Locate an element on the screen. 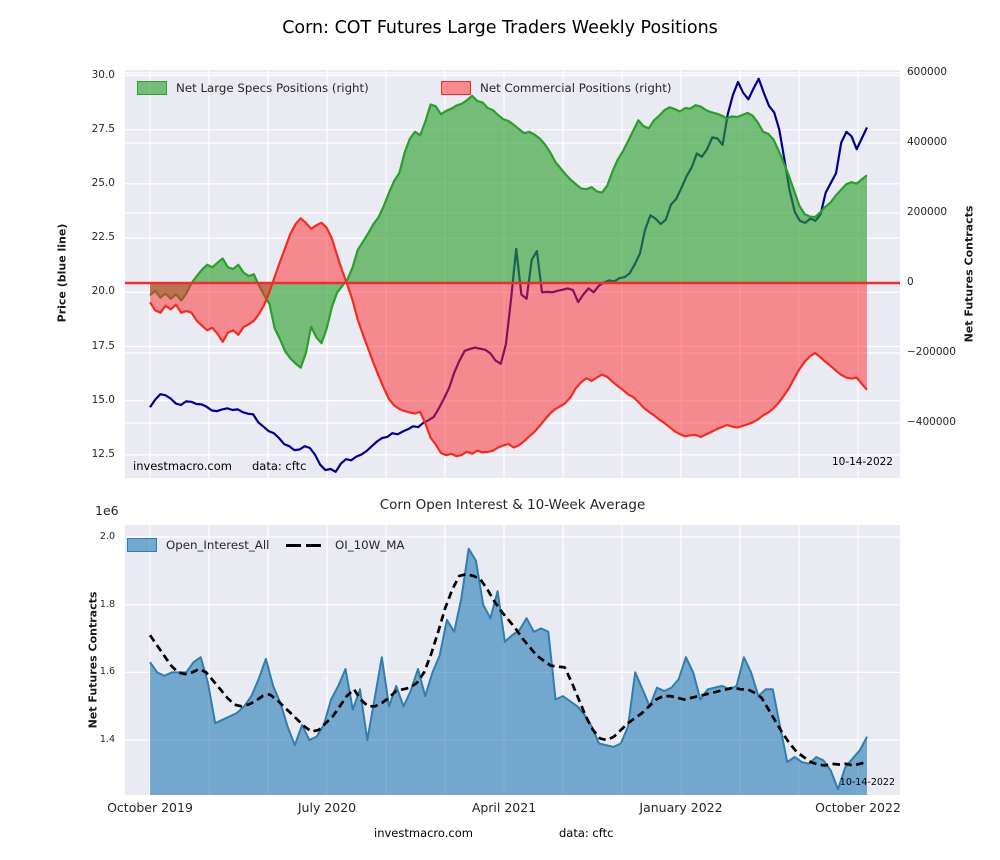 The height and width of the screenshot is (860, 1000). top-ytick-right: 600000 is located at coordinates (927, 72).